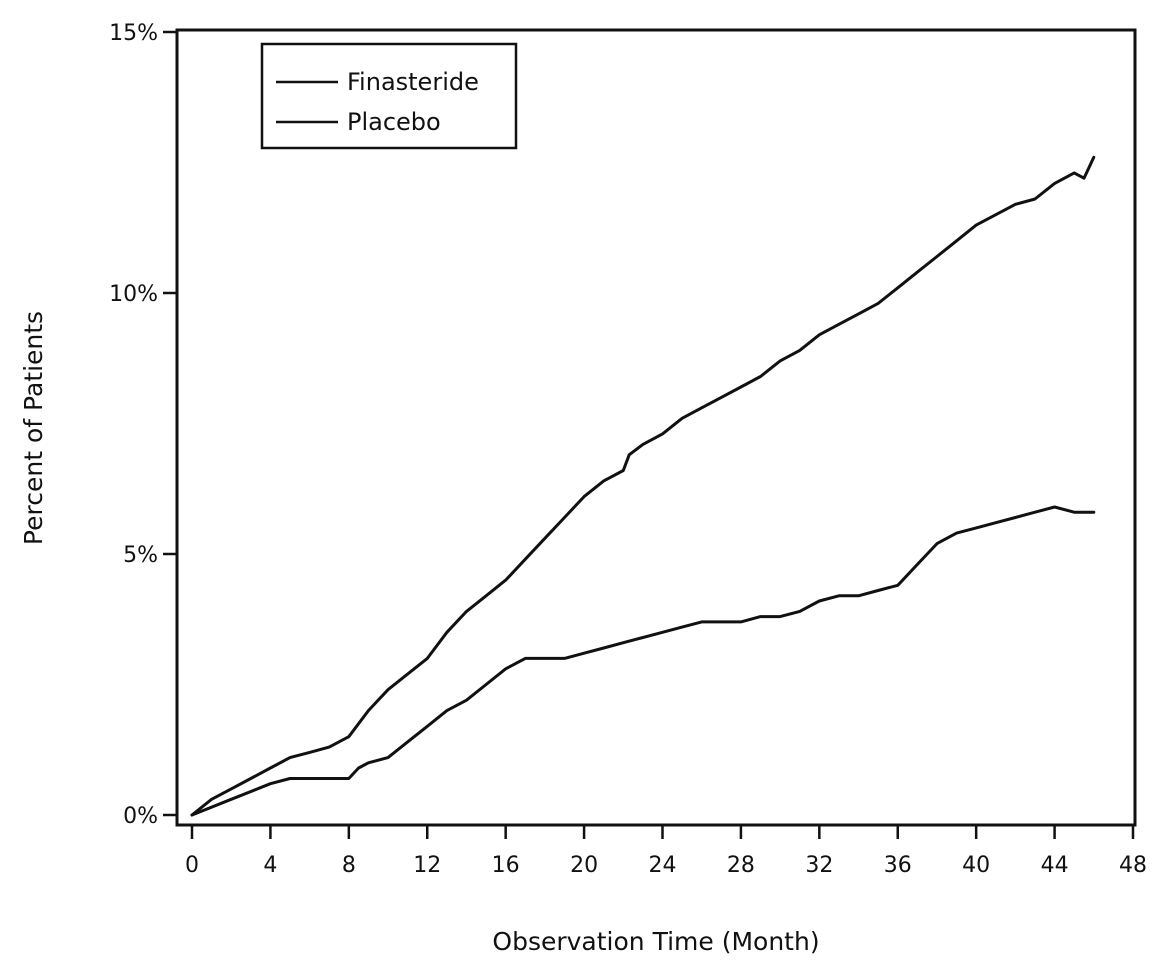 This screenshot has width=1164, height=964. What do you see at coordinates (413, 82) in the screenshot?
I see `legend-label-finasteride: Finasteride` at bounding box center [413, 82].